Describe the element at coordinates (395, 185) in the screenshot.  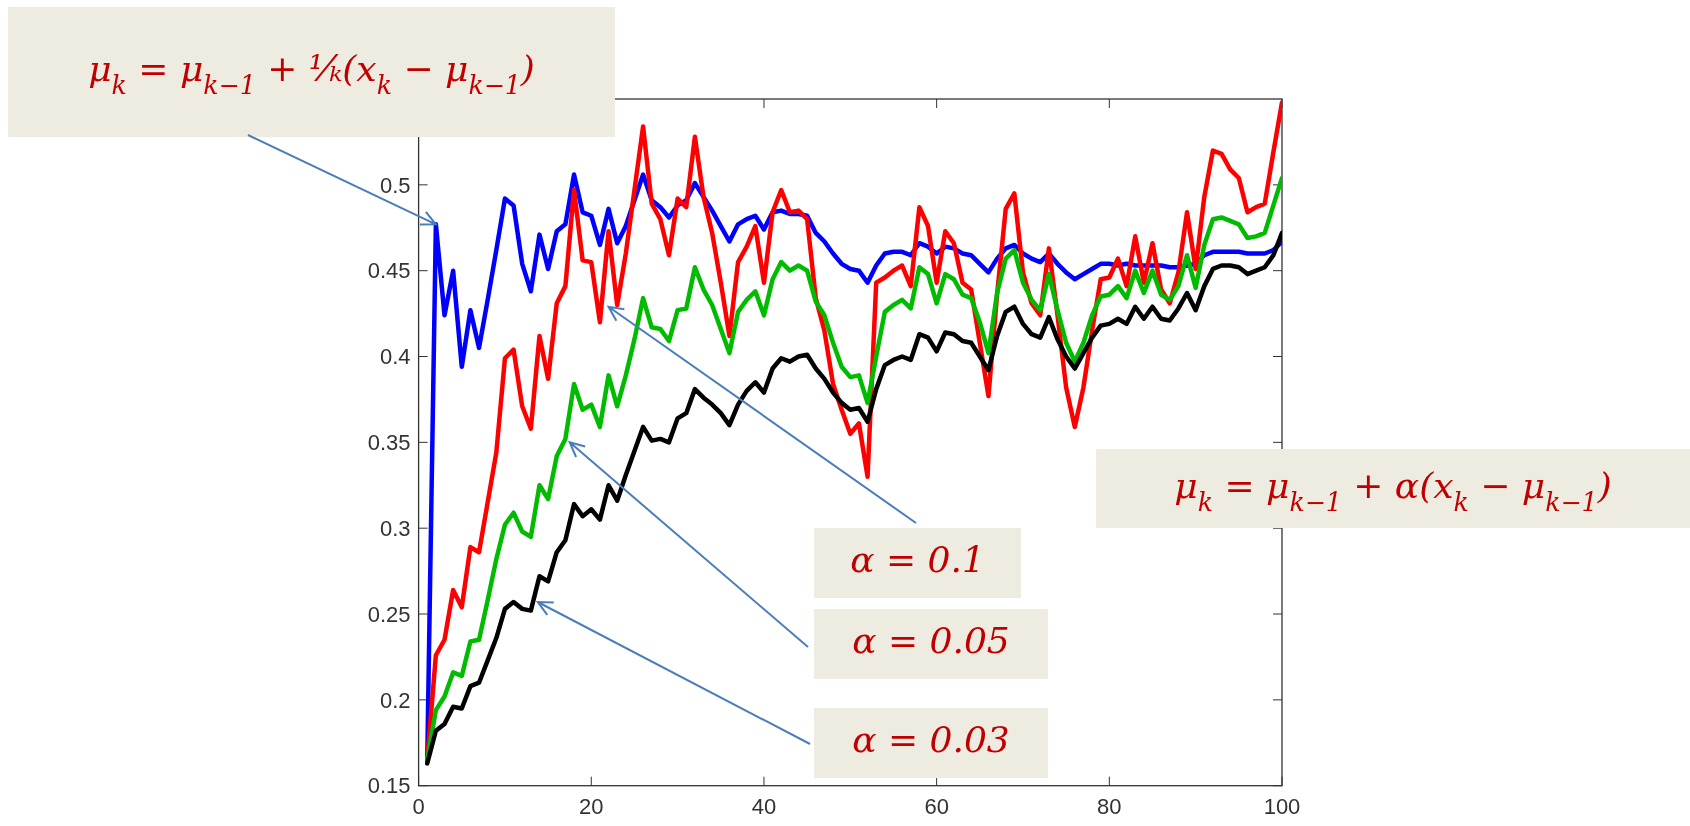
I see `y-tick-label: 0.5` at that location.